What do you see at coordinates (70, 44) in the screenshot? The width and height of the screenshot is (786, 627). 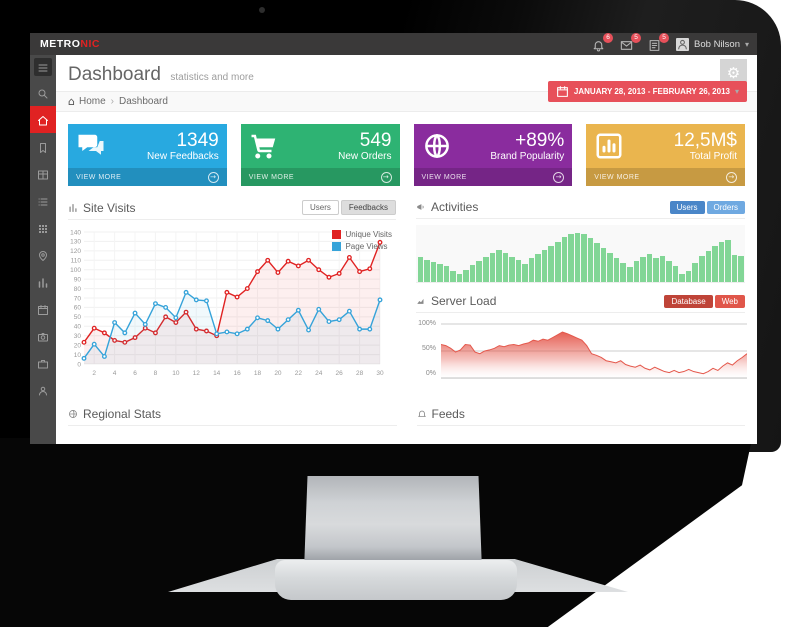 I see `logo: METRONIC` at bounding box center [70, 44].